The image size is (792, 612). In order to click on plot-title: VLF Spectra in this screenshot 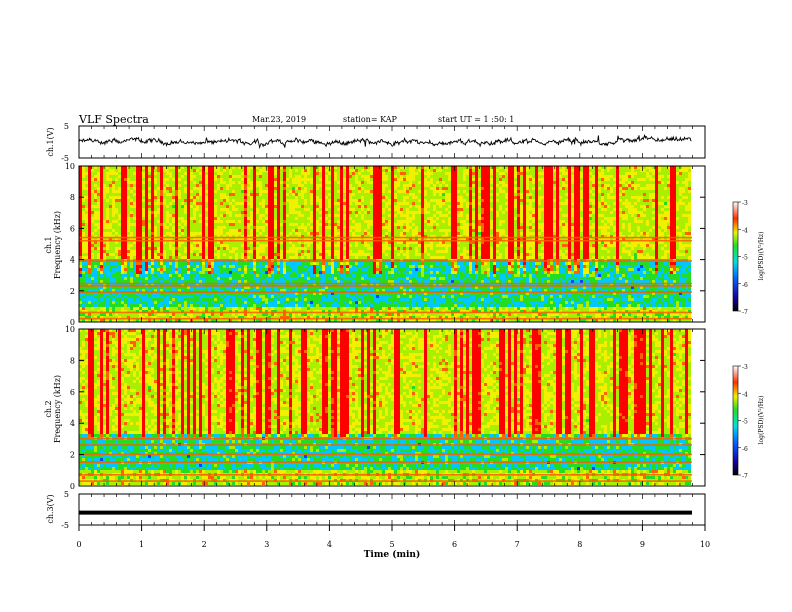, I will do `click(114, 119)`.